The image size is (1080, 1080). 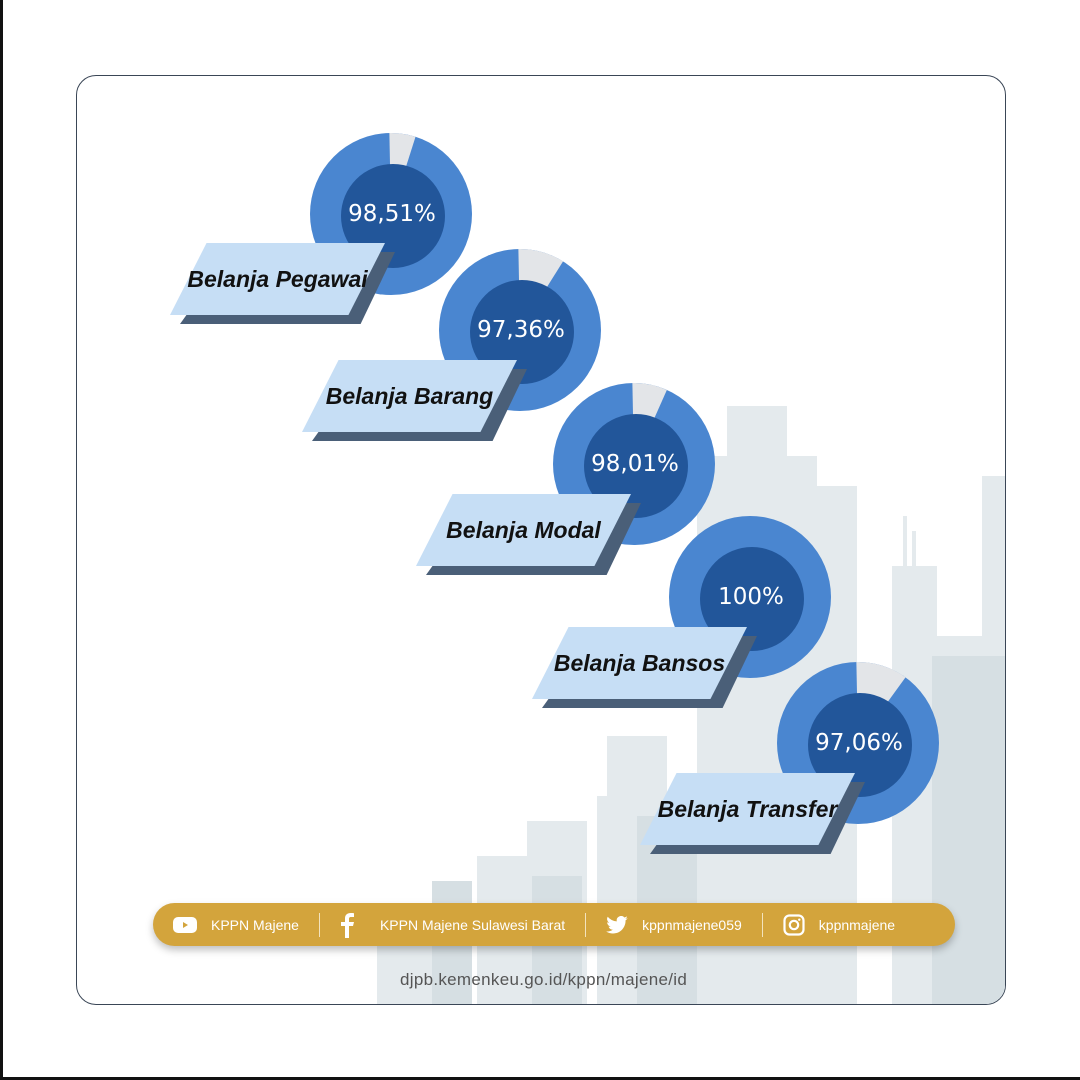 I want to click on donut-value-label: 100%, so click(x=751, y=597).